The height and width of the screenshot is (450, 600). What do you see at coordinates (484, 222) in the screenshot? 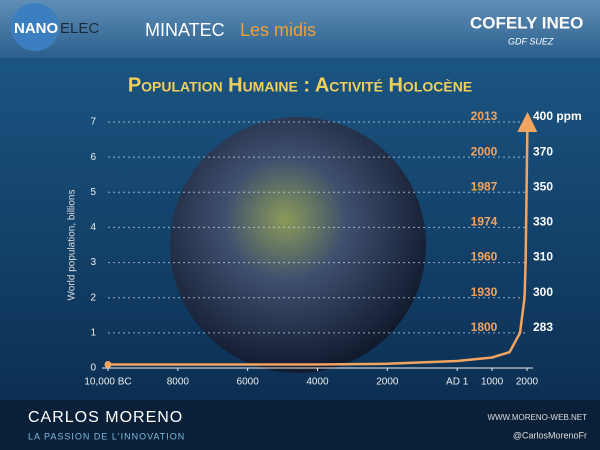
I see `milestone-year: 1974` at bounding box center [484, 222].